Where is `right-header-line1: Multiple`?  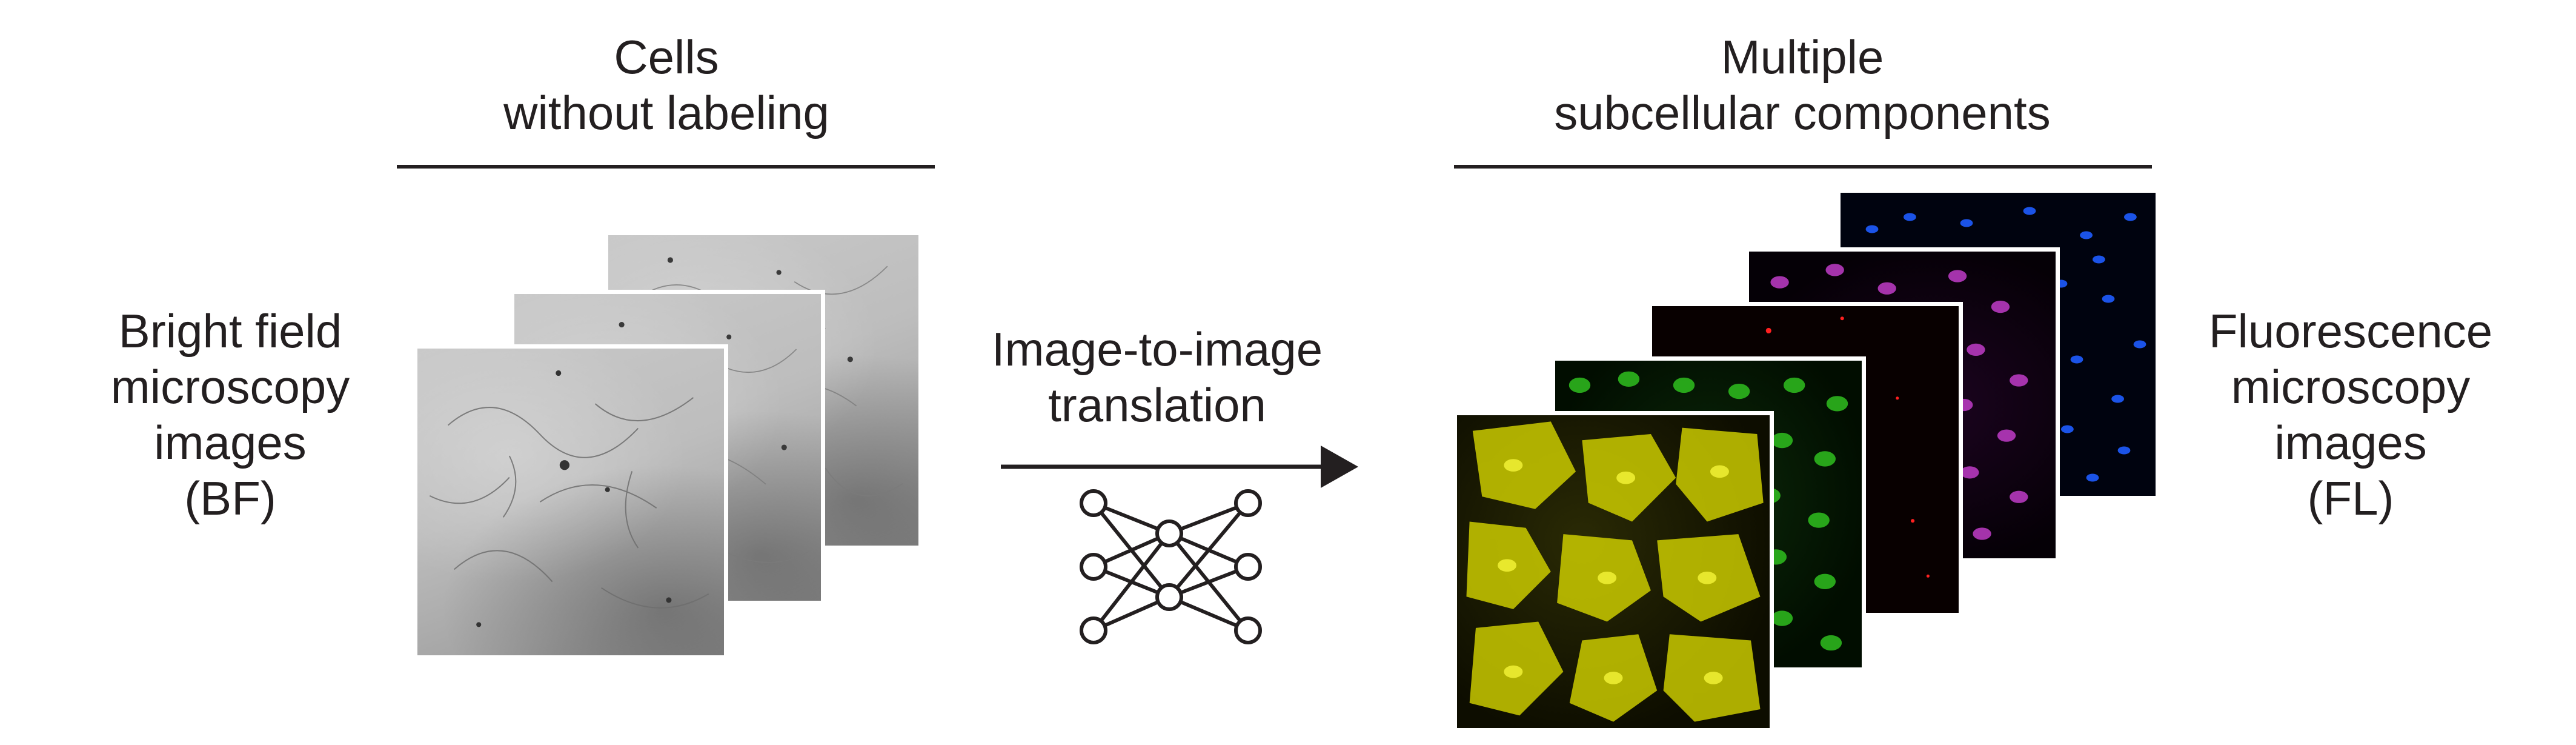
right-header-line1: Multiple is located at coordinates (1802, 57).